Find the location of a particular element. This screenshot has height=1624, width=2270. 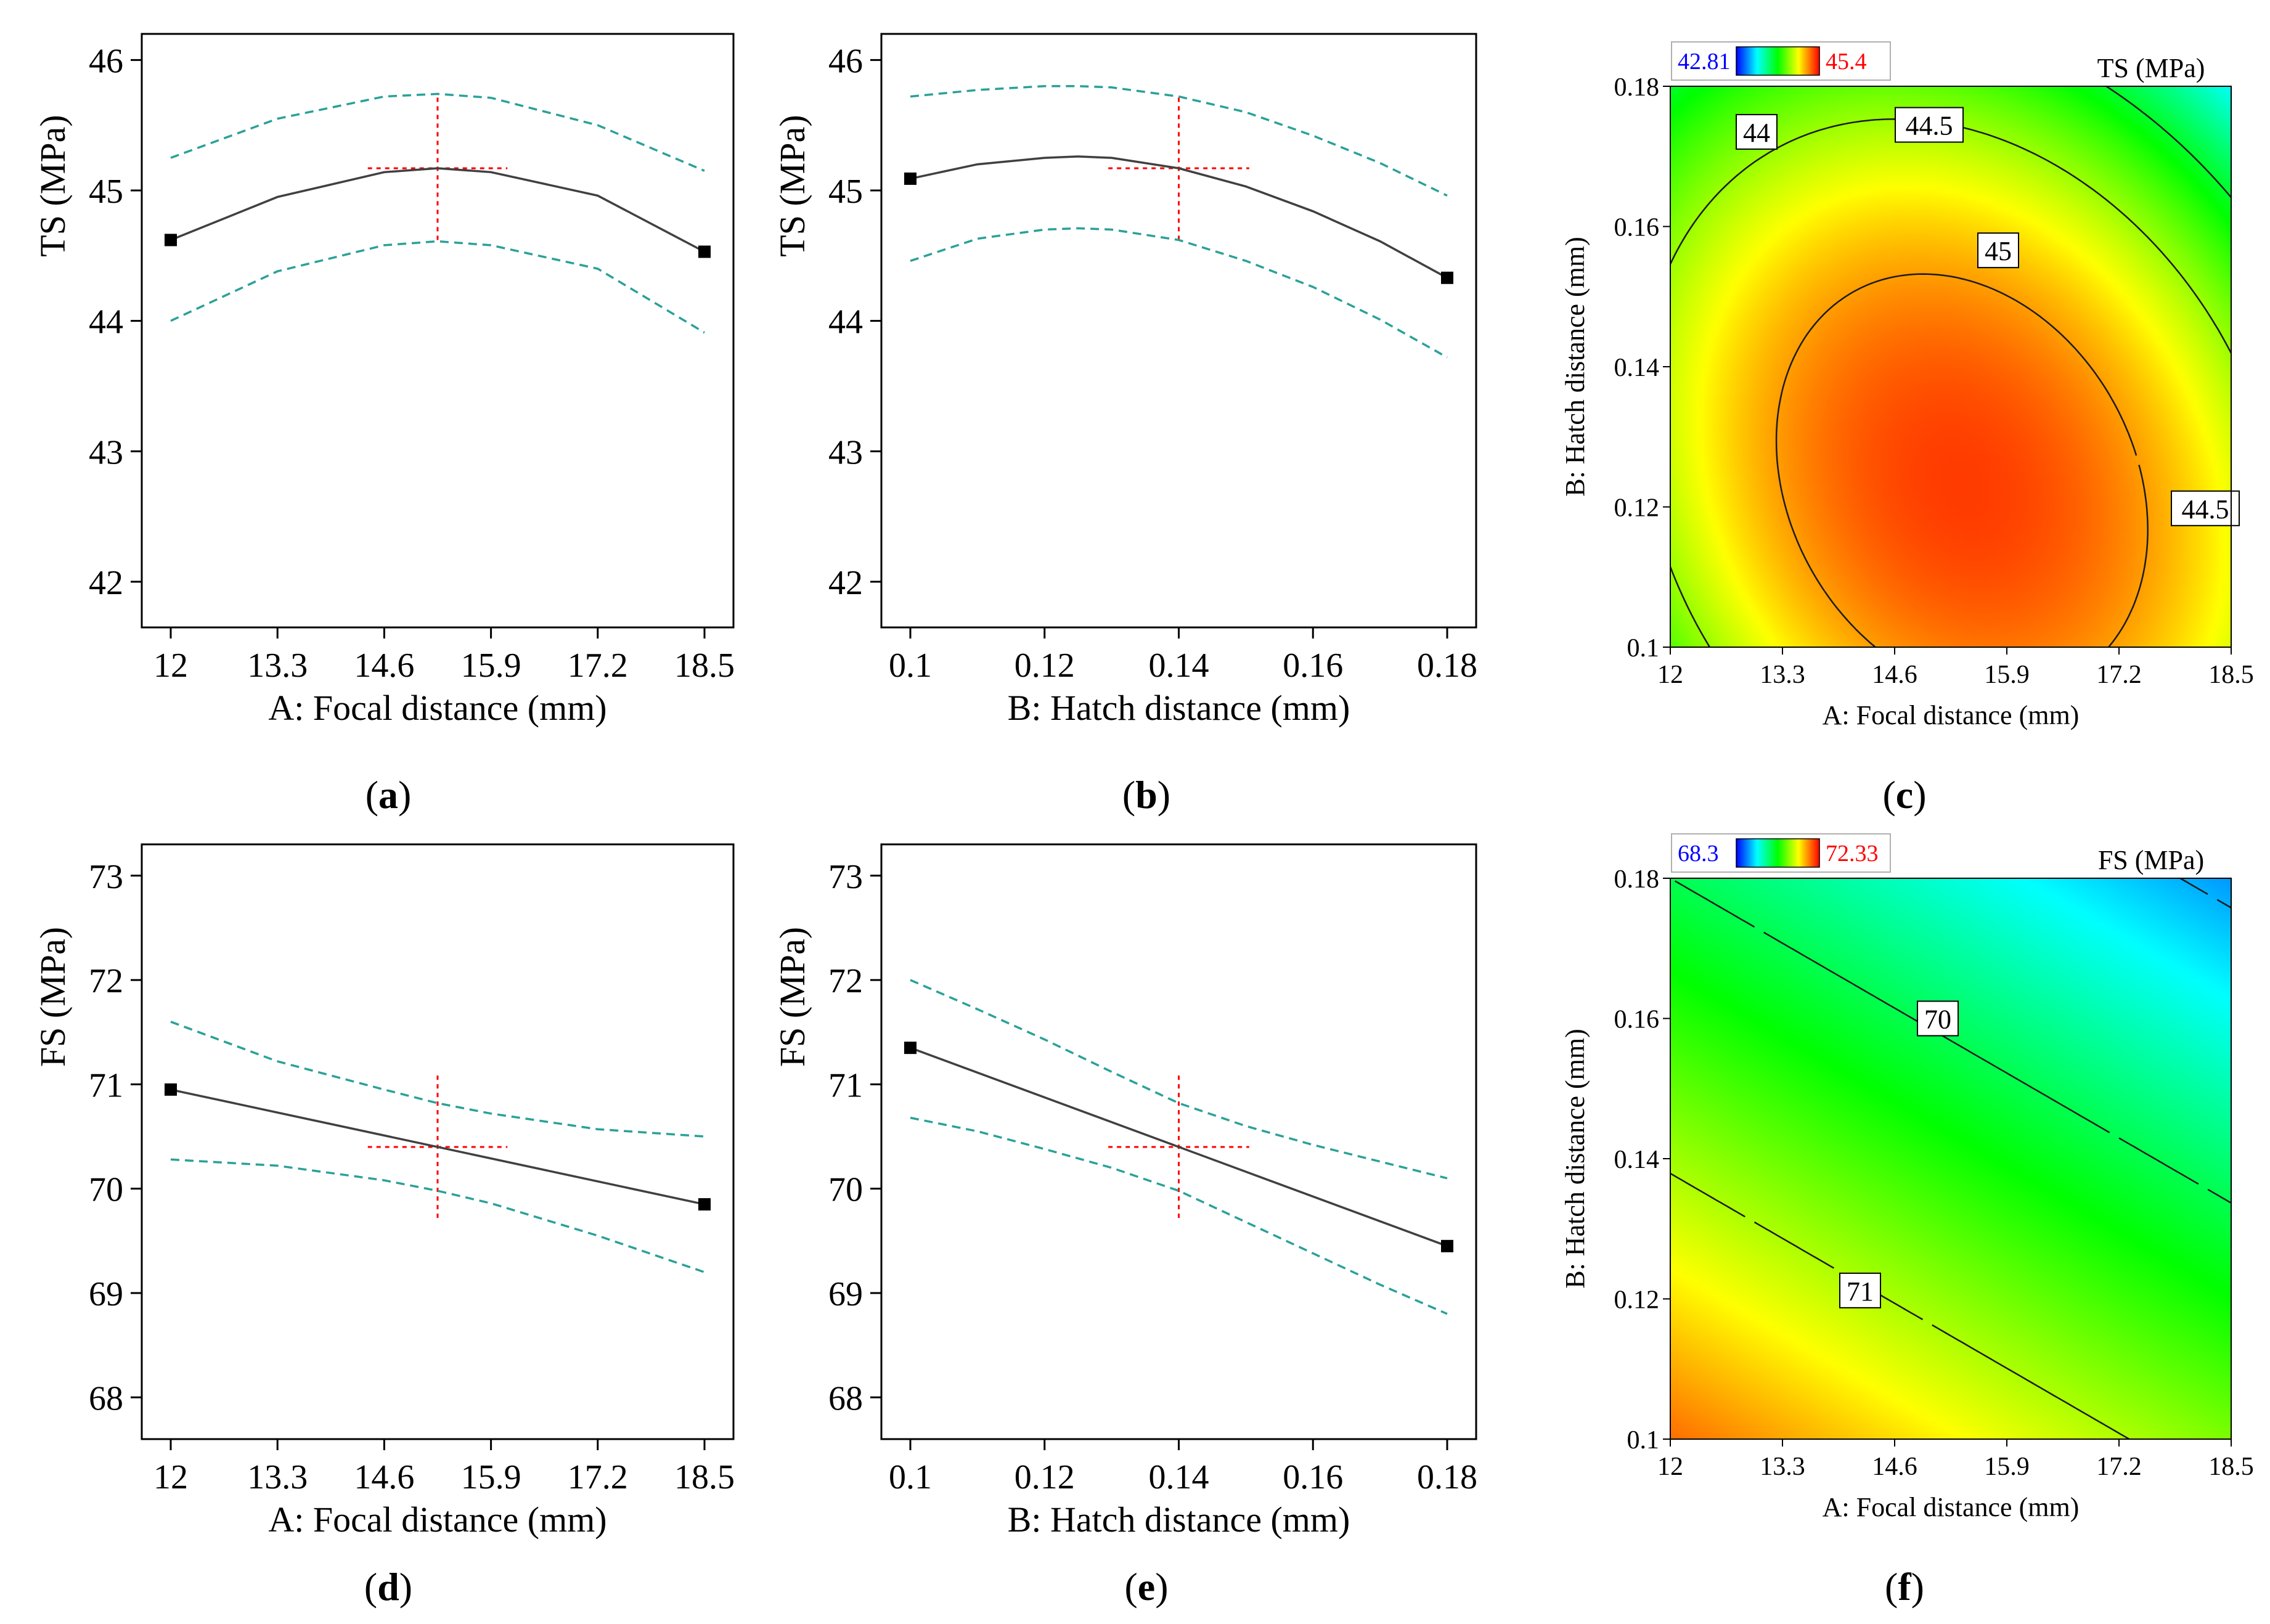

y-axis-title: B: Hatch distance (mm) is located at coordinates (1575, 367).